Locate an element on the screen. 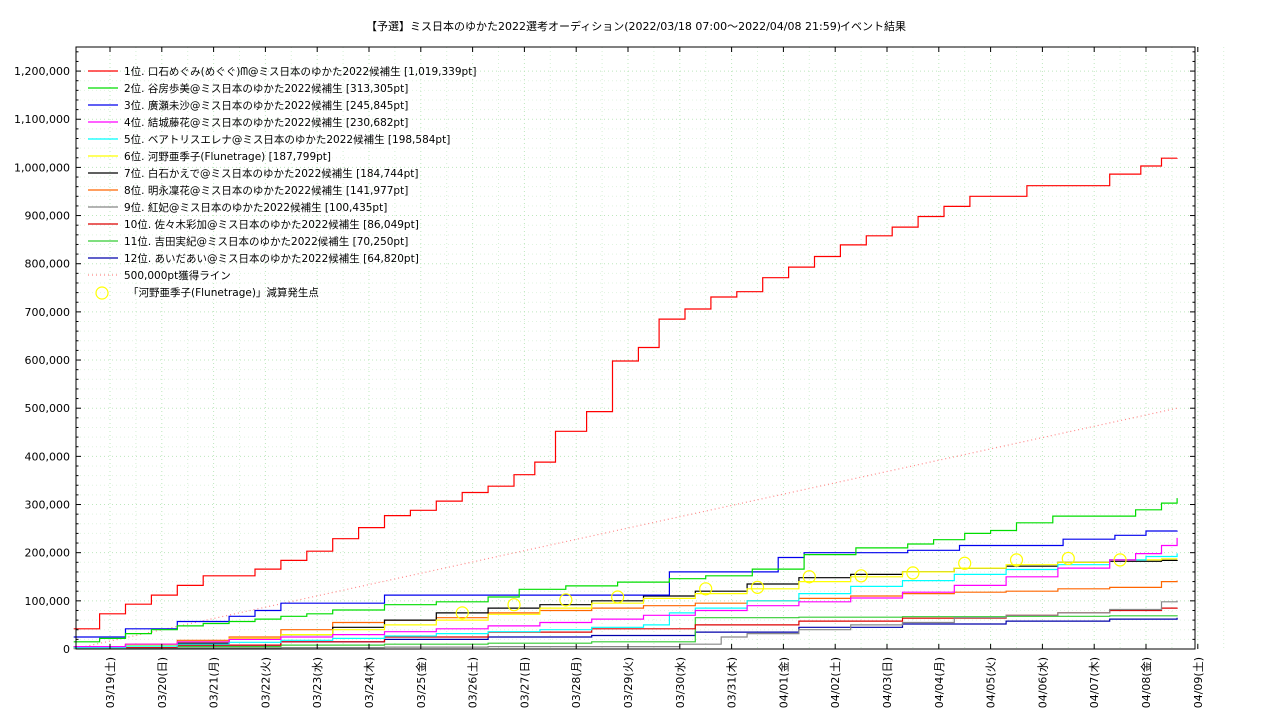  x-tick-label: 04/07(木) is located at coordinates (1094, 682).